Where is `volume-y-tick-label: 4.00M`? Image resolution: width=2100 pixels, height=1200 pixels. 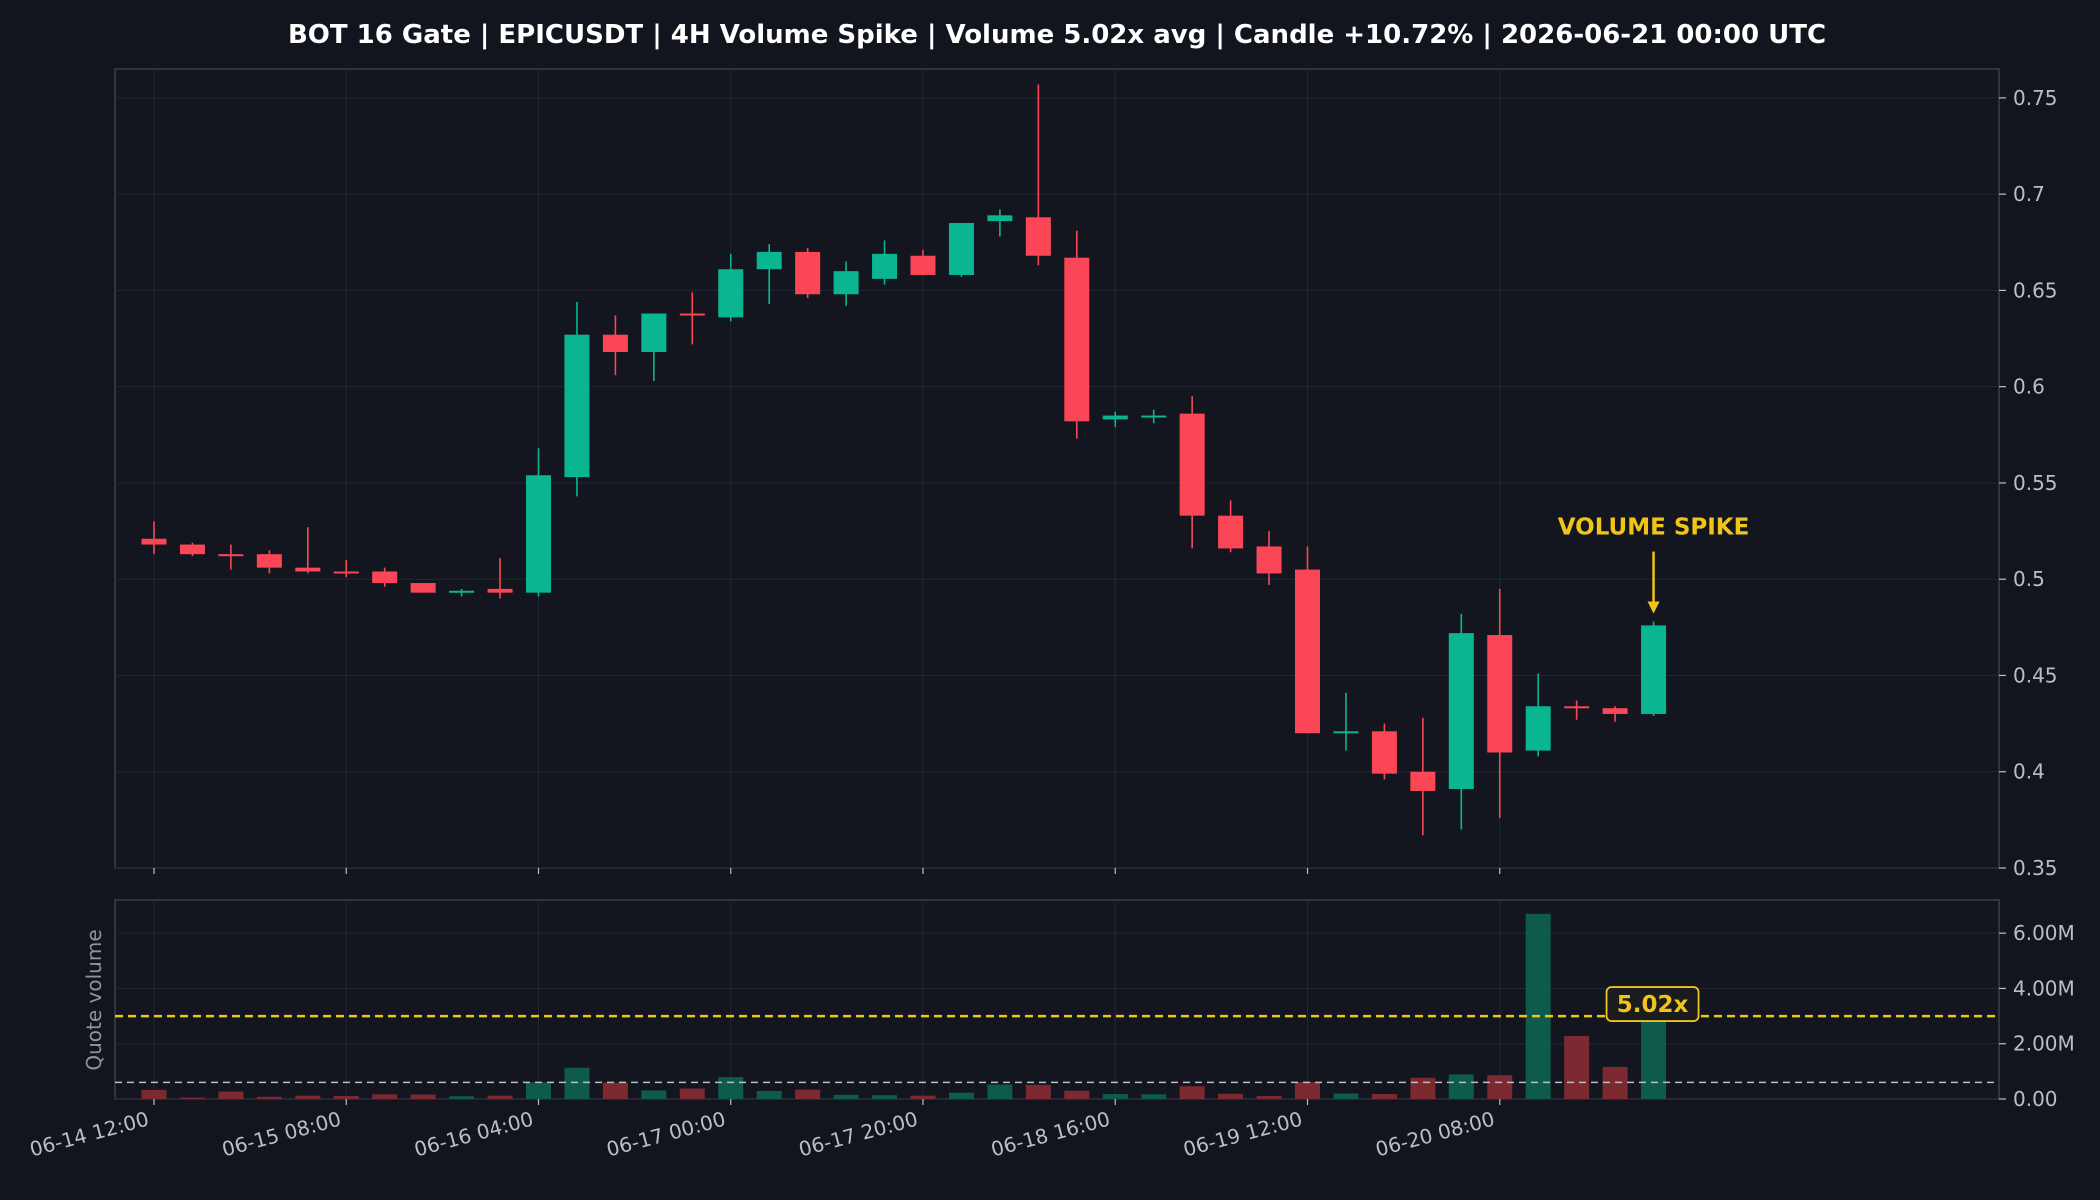
volume-y-tick-label: 4.00M is located at coordinates (2044, 988).